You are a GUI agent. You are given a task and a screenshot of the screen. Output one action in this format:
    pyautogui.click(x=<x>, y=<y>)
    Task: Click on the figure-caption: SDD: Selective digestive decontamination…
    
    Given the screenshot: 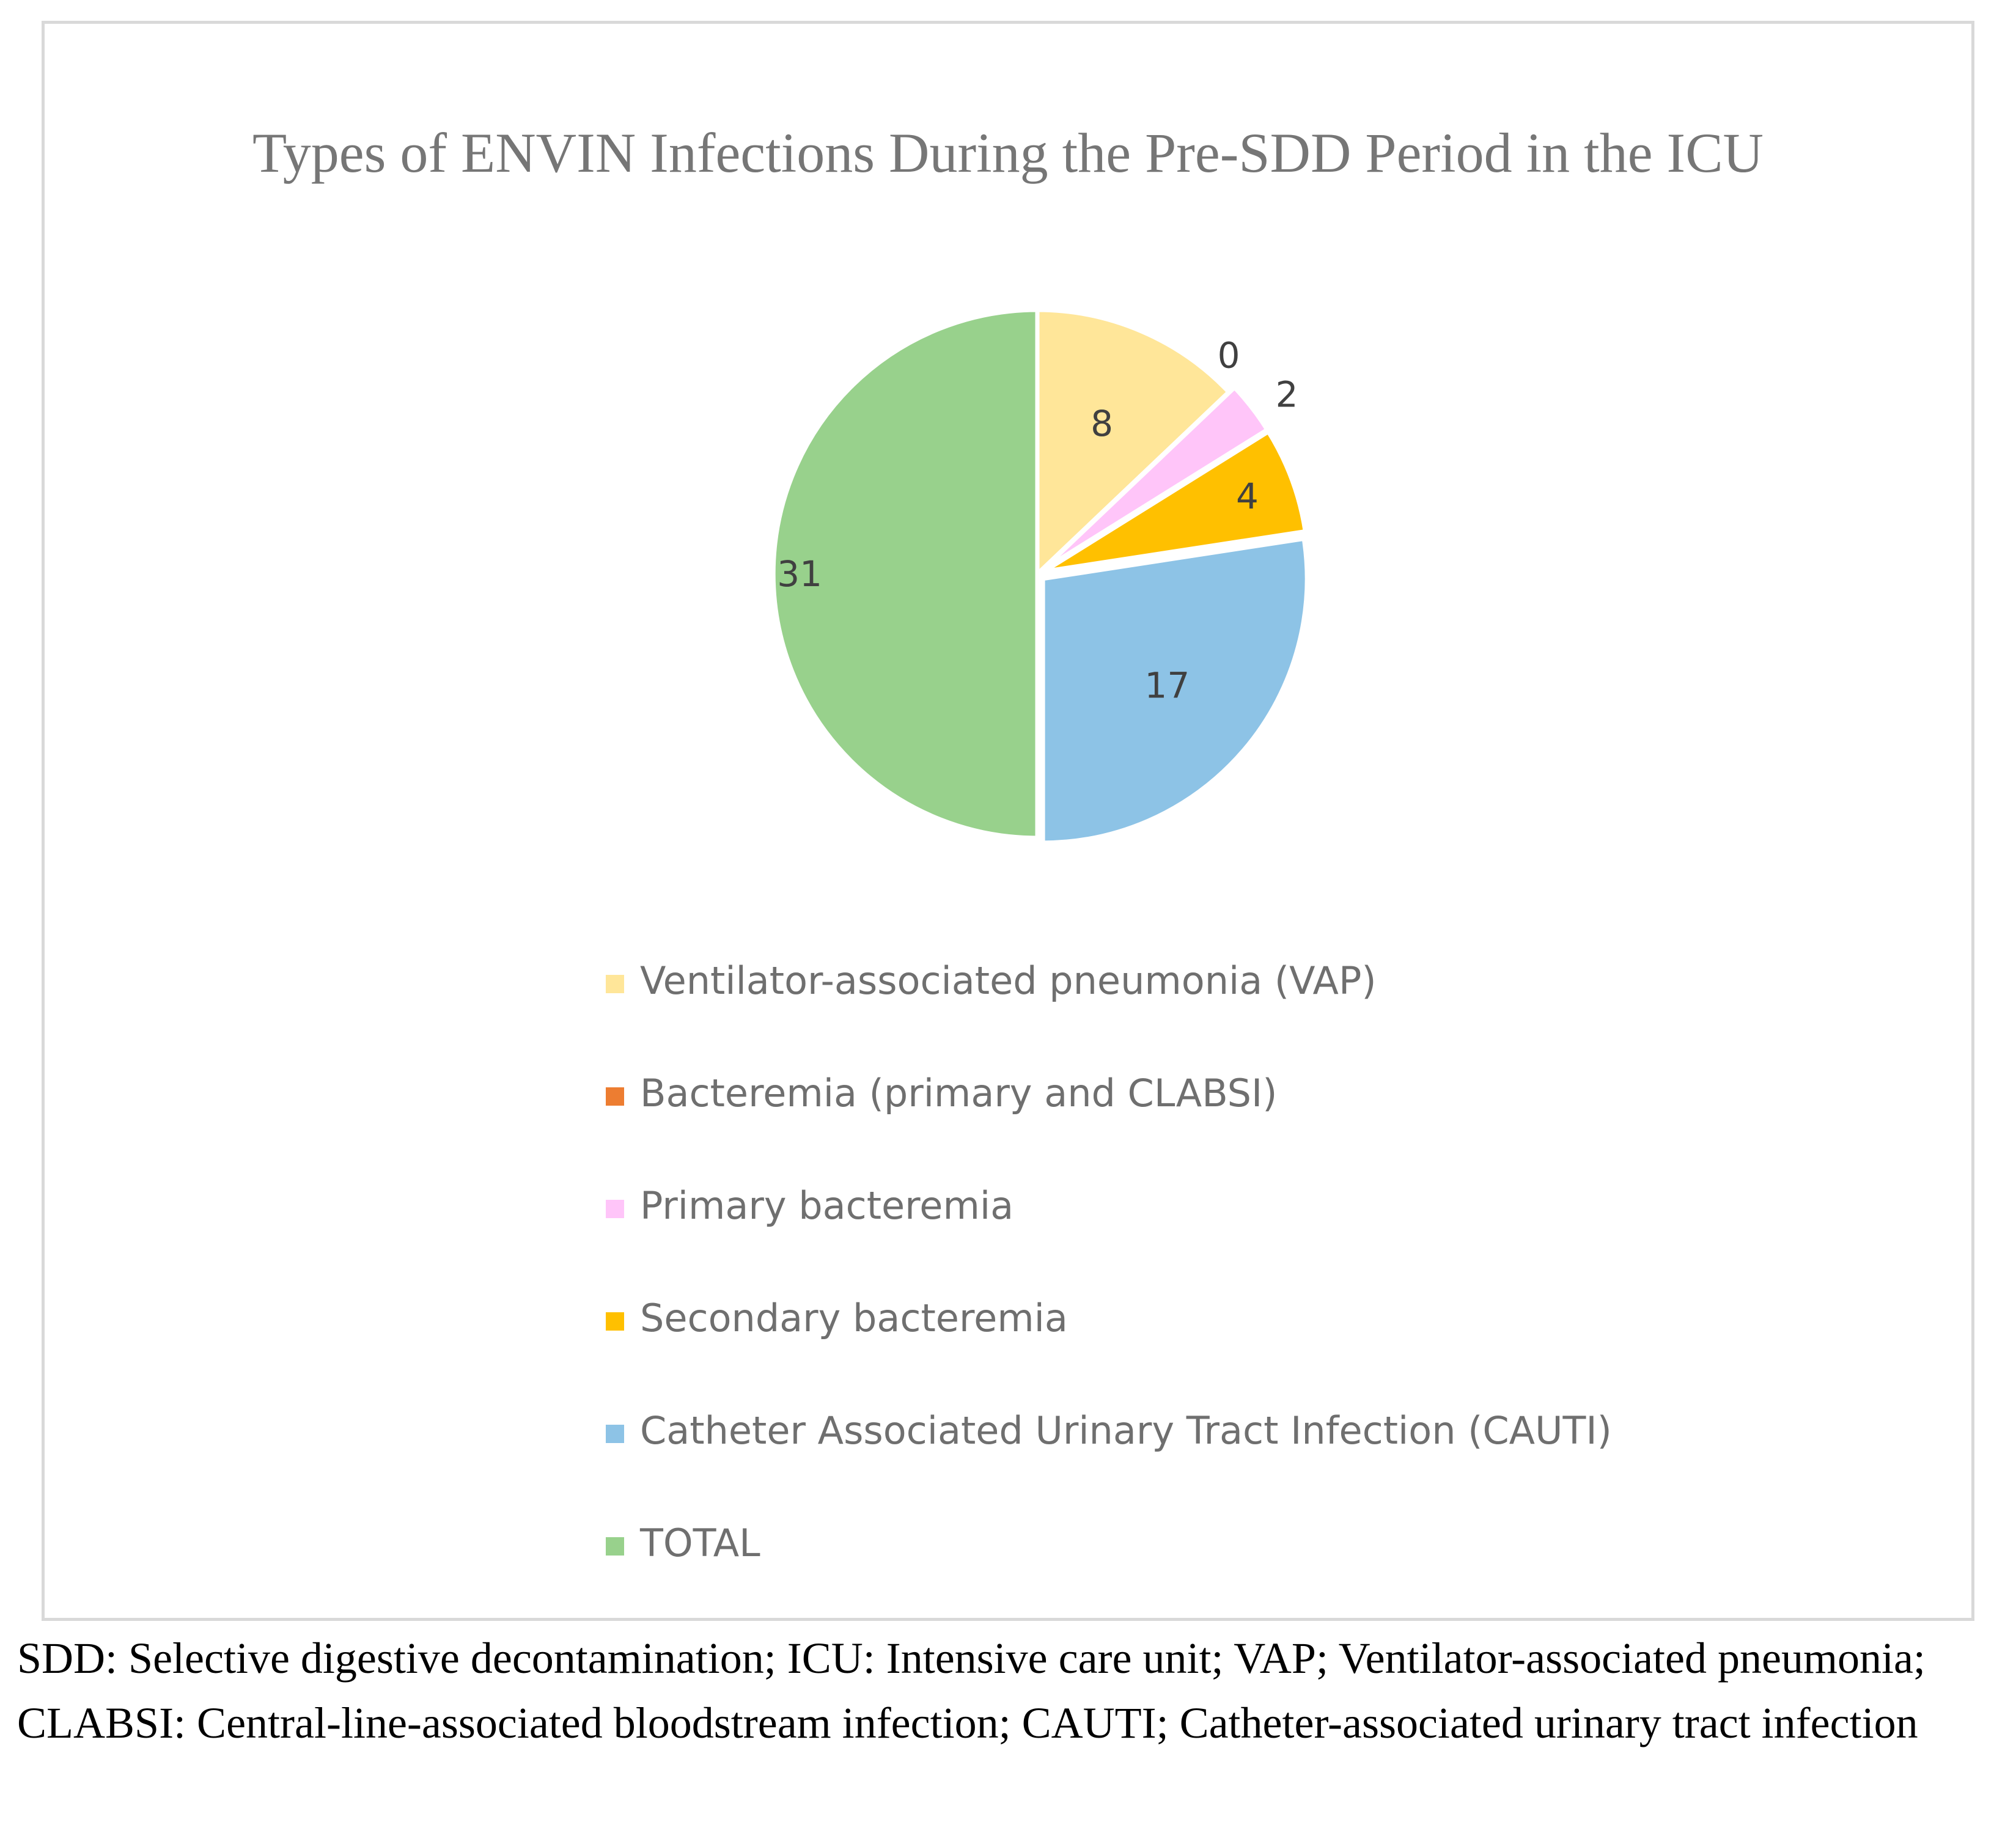 What is the action you would take?
    pyautogui.click(x=971, y=1690)
    